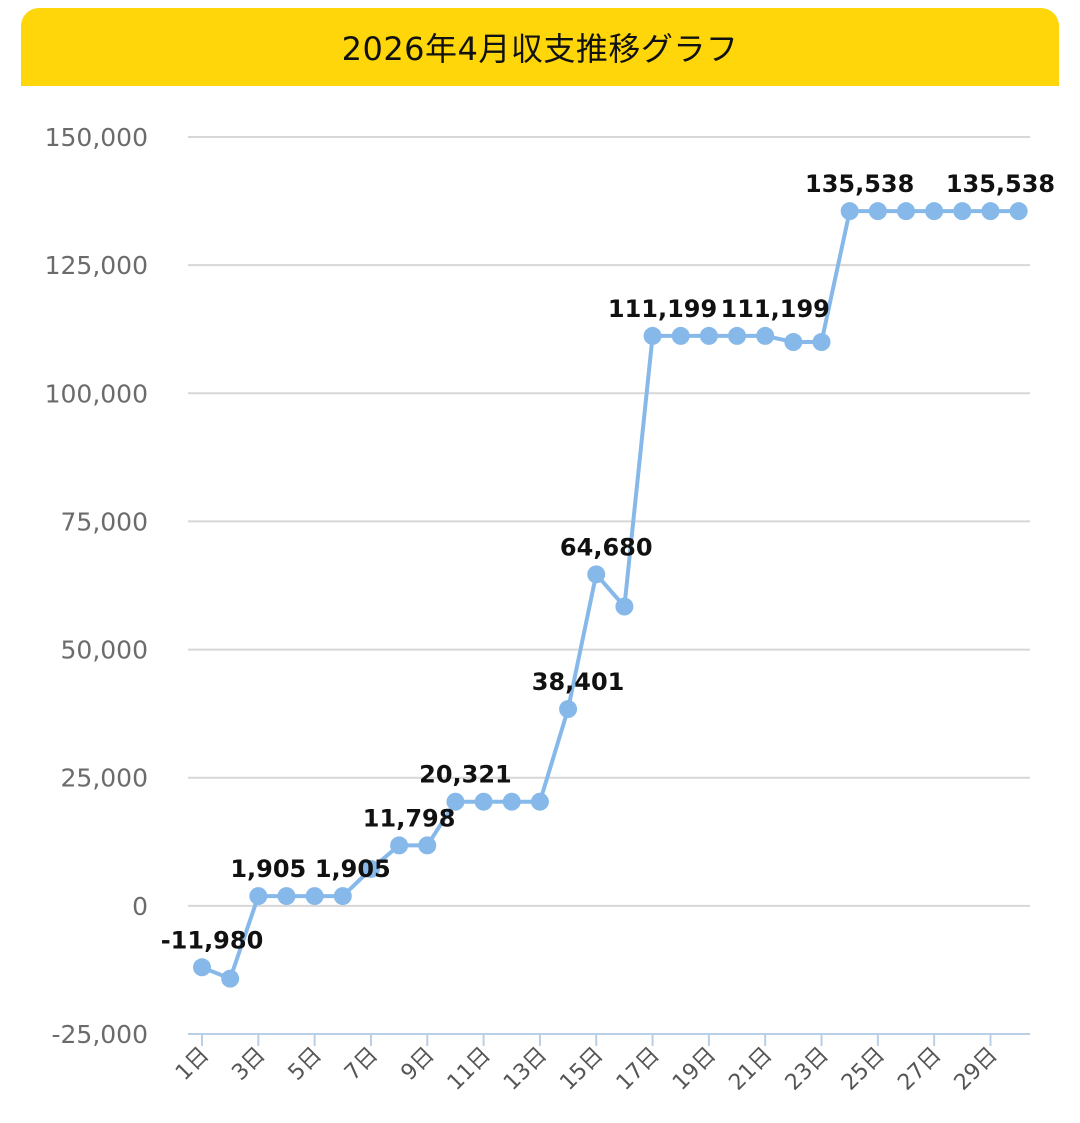  What do you see at coordinates (525, 1069) in the screenshot?
I see `x-tick-label: 13日` at bounding box center [525, 1069].